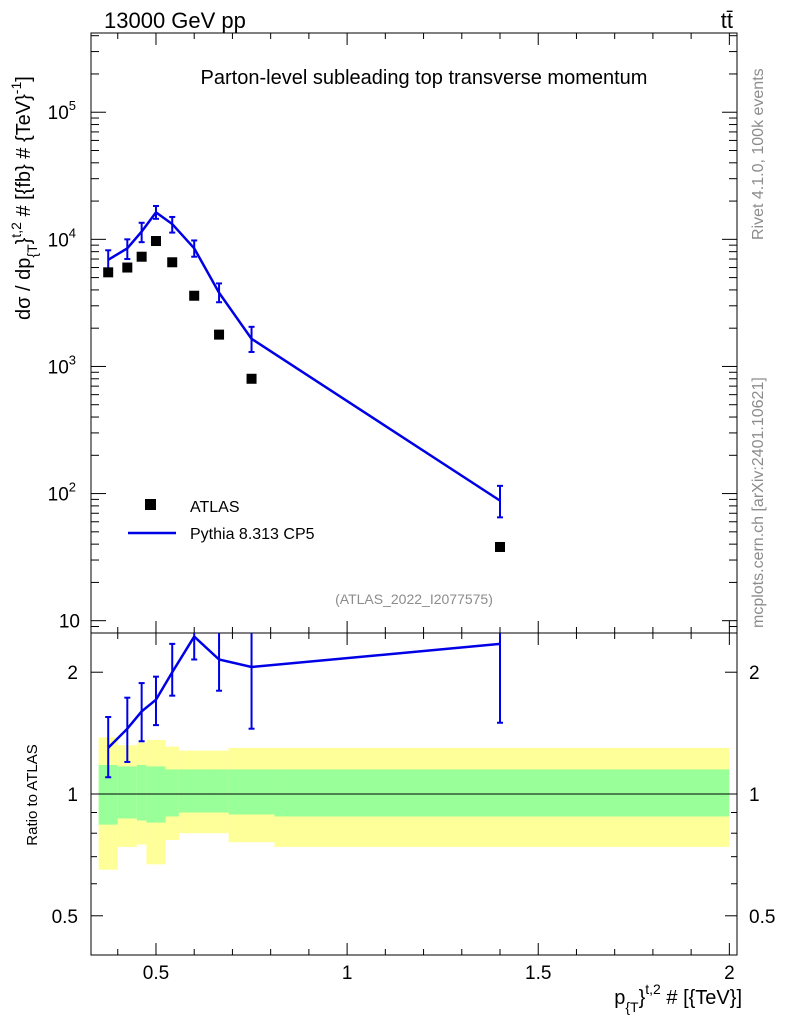 This screenshot has height=1024, width=786. What do you see at coordinates (150, 504) in the screenshot?
I see `legend-atlas-marker` at bounding box center [150, 504].